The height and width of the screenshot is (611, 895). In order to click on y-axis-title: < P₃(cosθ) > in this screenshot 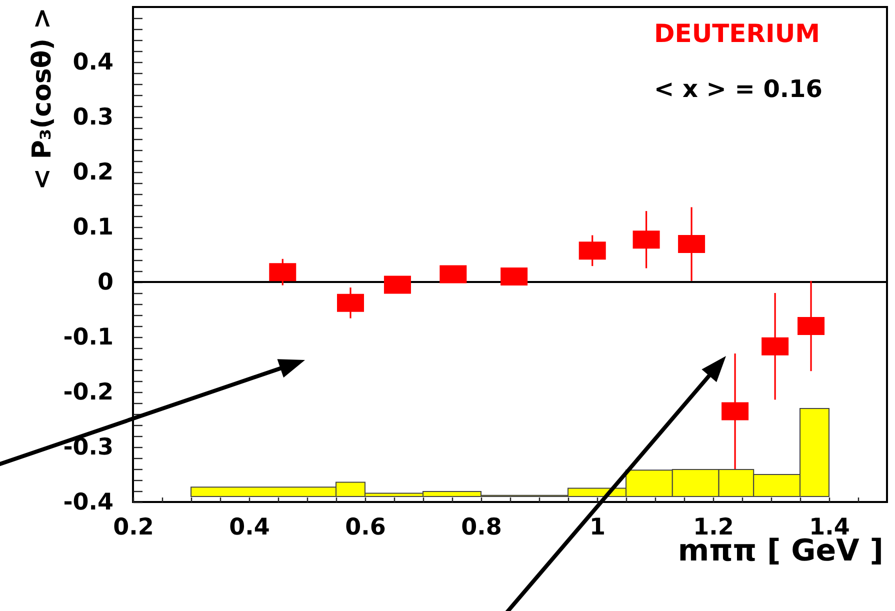, I will do `click(43, 99)`.